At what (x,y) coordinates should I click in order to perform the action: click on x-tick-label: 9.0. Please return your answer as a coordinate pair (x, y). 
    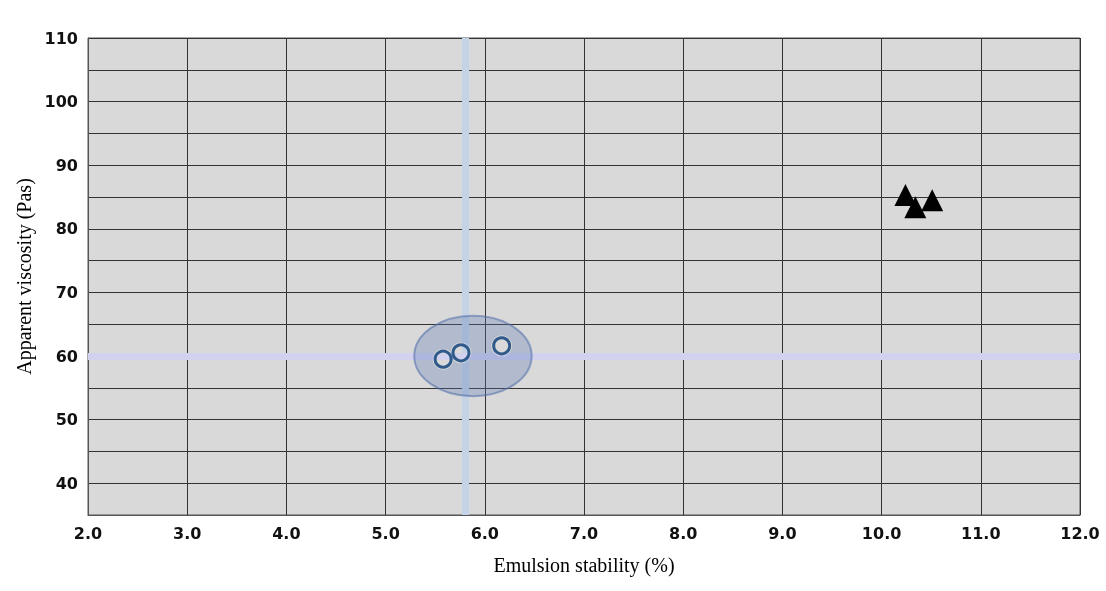
    Looking at the image, I should click on (782, 533).